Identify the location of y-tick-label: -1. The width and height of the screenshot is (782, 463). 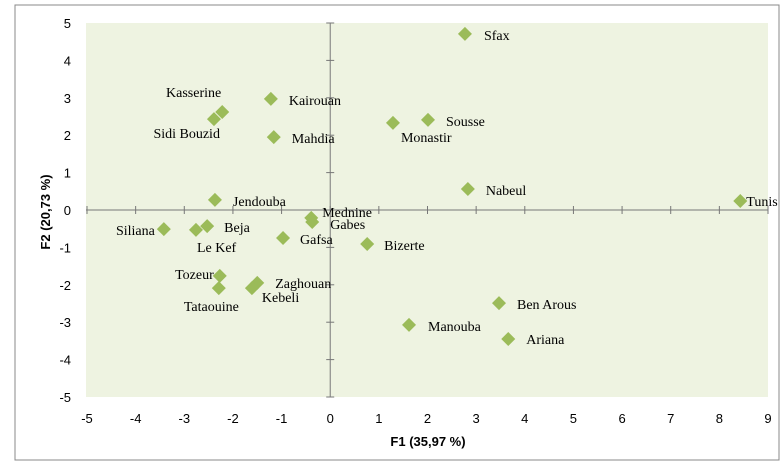
(65, 247).